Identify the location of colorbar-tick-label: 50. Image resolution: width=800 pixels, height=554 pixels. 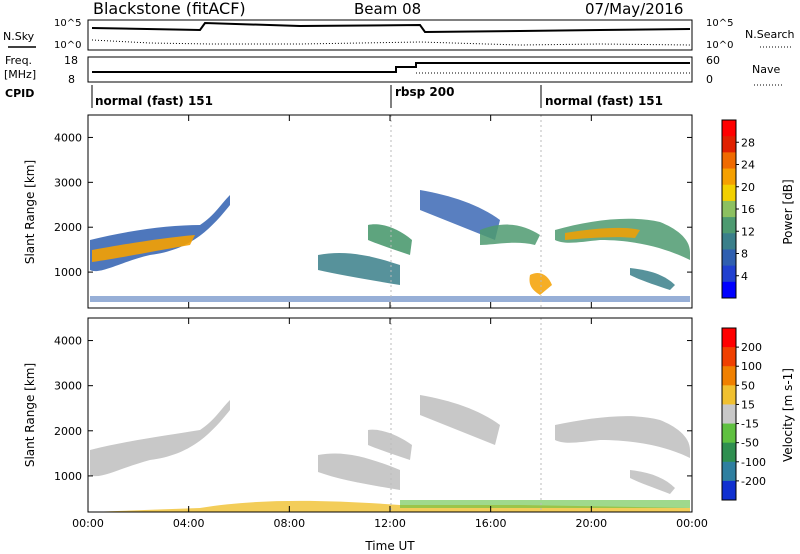
(748, 385).